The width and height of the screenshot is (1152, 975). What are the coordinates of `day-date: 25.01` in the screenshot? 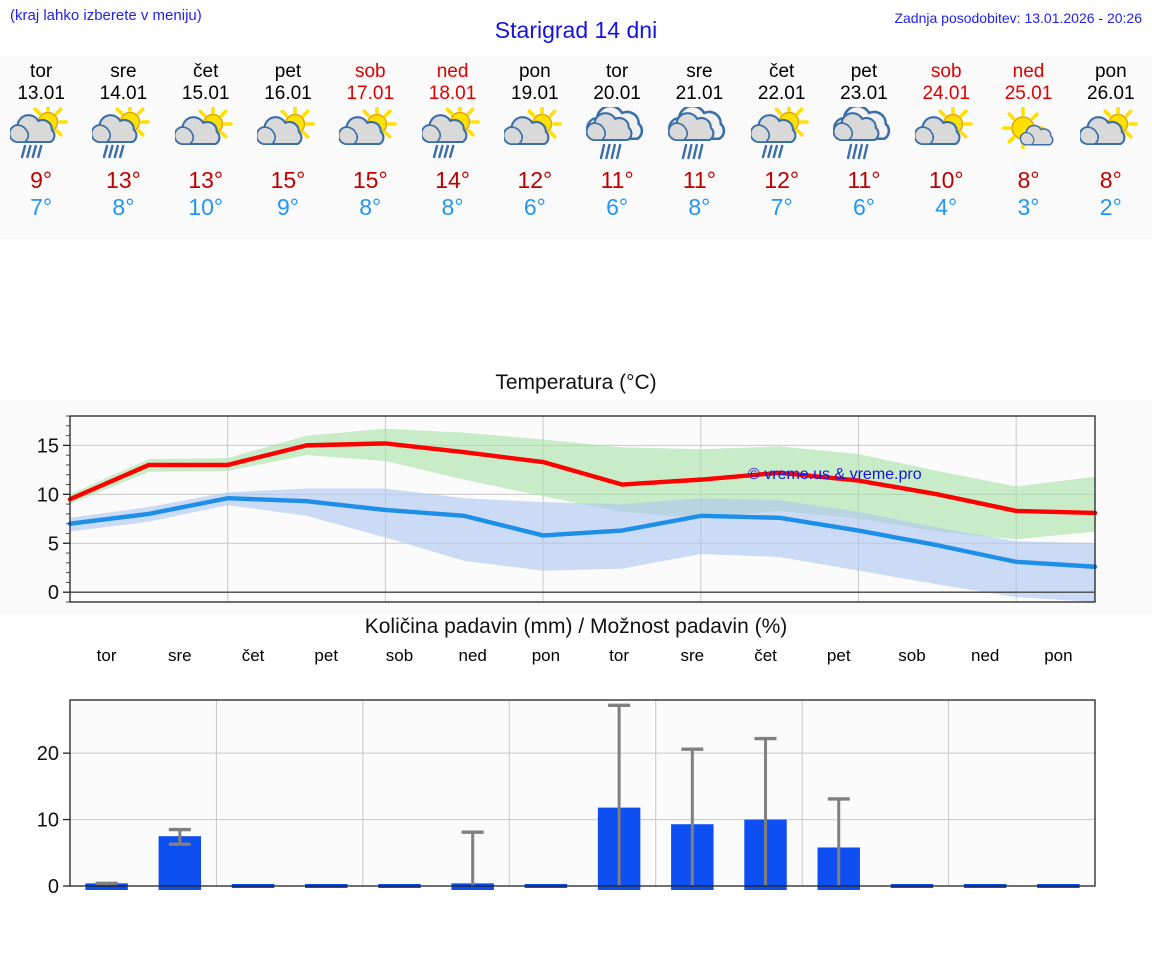 It's located at (1028, 93).